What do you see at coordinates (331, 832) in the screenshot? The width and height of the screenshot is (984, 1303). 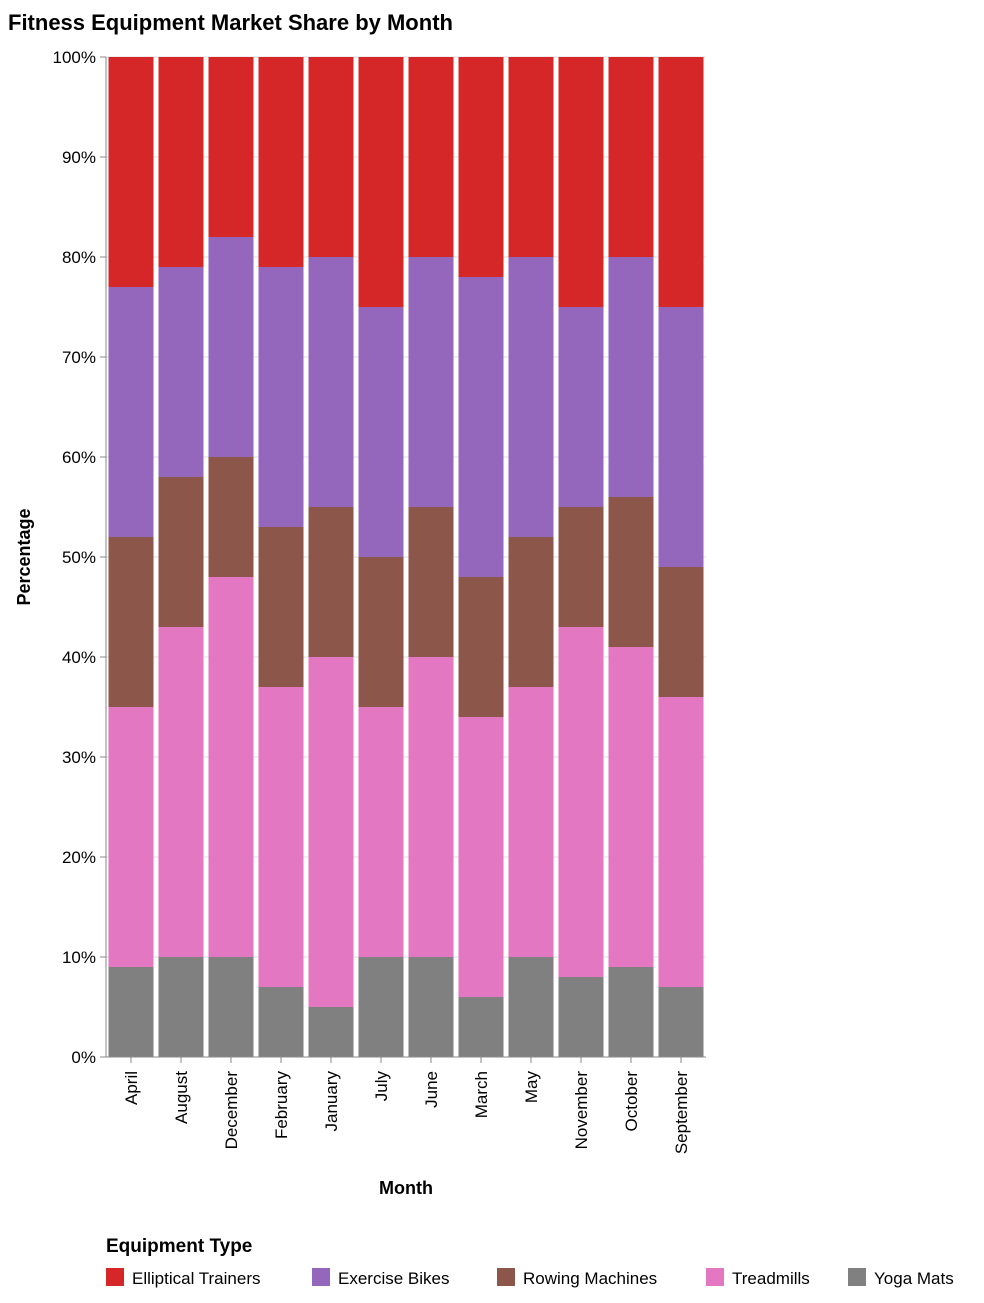 I see `bar-treadmills-january` at bounding box center [331, 832].